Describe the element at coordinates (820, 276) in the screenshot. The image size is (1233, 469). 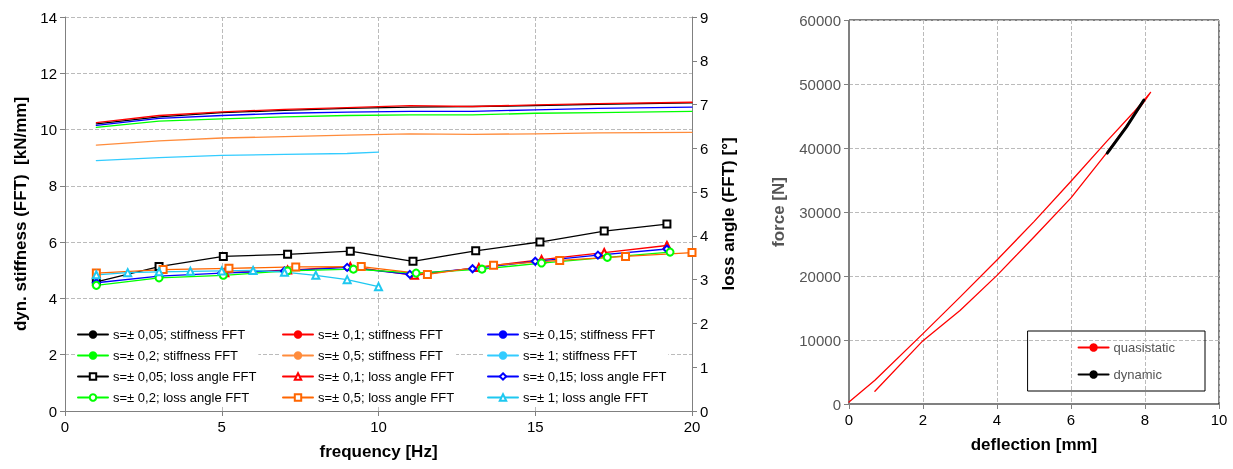
I see `y-tick-label: 20000` at that location.